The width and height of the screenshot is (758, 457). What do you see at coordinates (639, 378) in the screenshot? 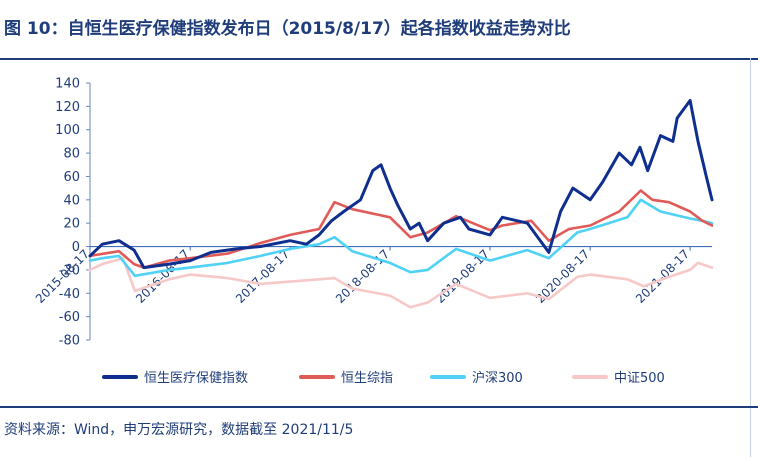
I see `legend-label: 中证500` at bounding box center [639, 378].